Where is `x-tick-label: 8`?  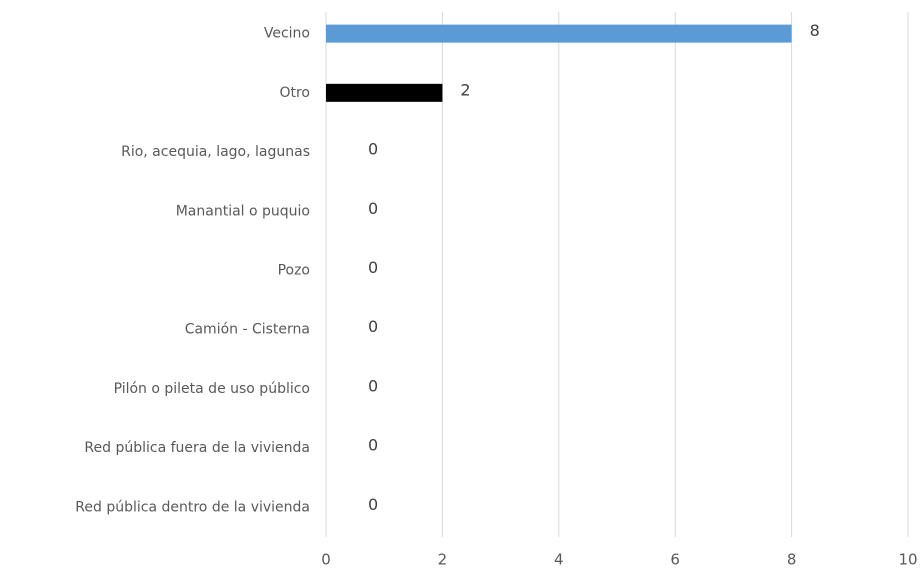
x-tick-label: 8 is located at coordinates (792, 559).